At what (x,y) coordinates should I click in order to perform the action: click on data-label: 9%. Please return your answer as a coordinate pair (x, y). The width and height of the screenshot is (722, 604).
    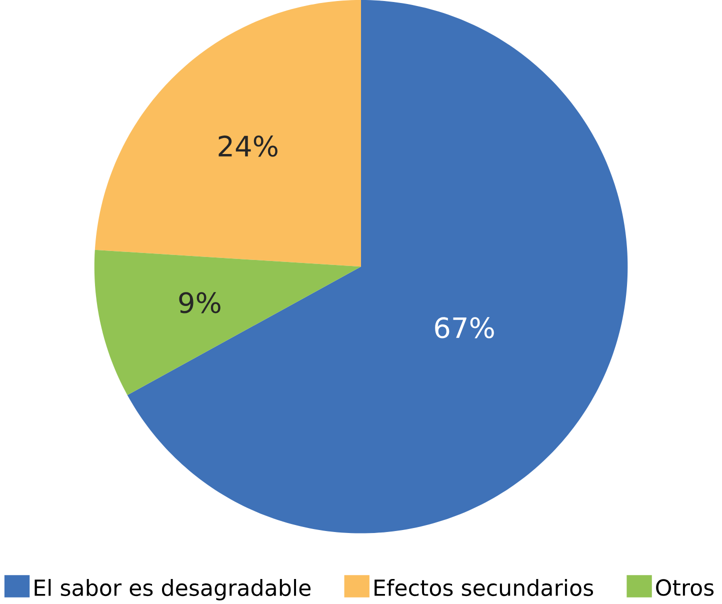
    Looking at the image, I should click on (199, 303).